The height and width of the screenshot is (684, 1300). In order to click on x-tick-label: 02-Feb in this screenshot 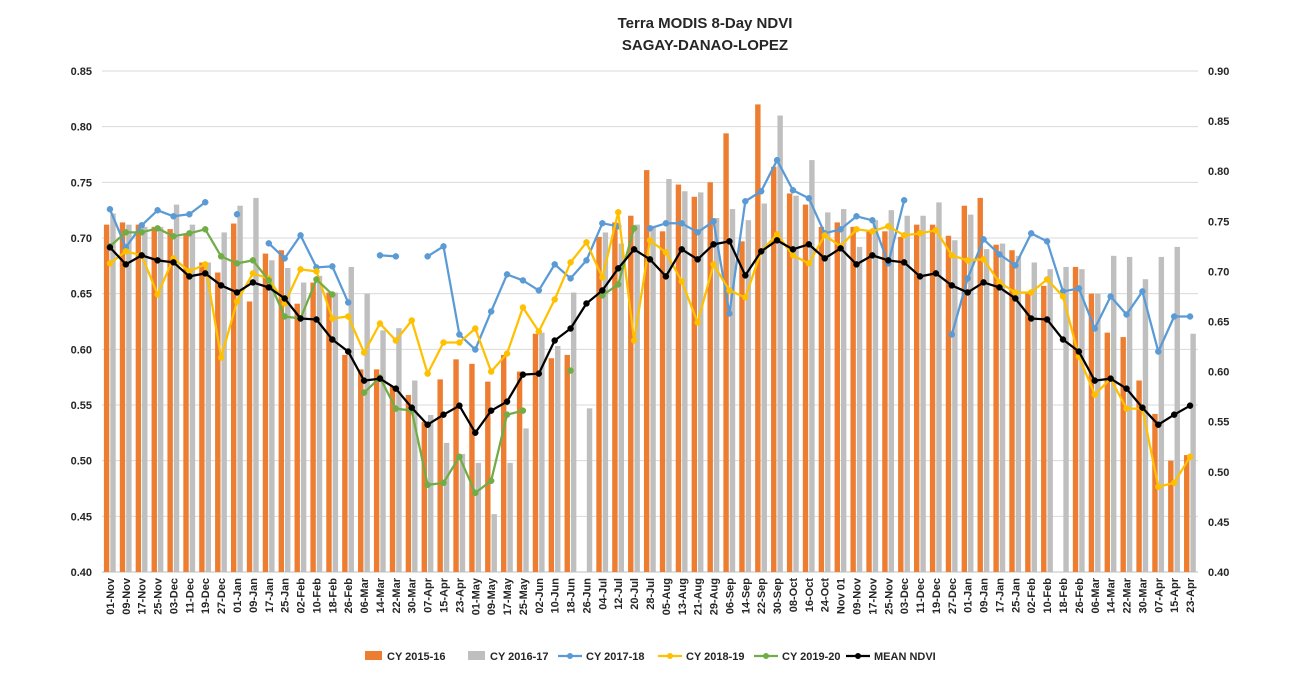, I will do `click(302, 596)`.